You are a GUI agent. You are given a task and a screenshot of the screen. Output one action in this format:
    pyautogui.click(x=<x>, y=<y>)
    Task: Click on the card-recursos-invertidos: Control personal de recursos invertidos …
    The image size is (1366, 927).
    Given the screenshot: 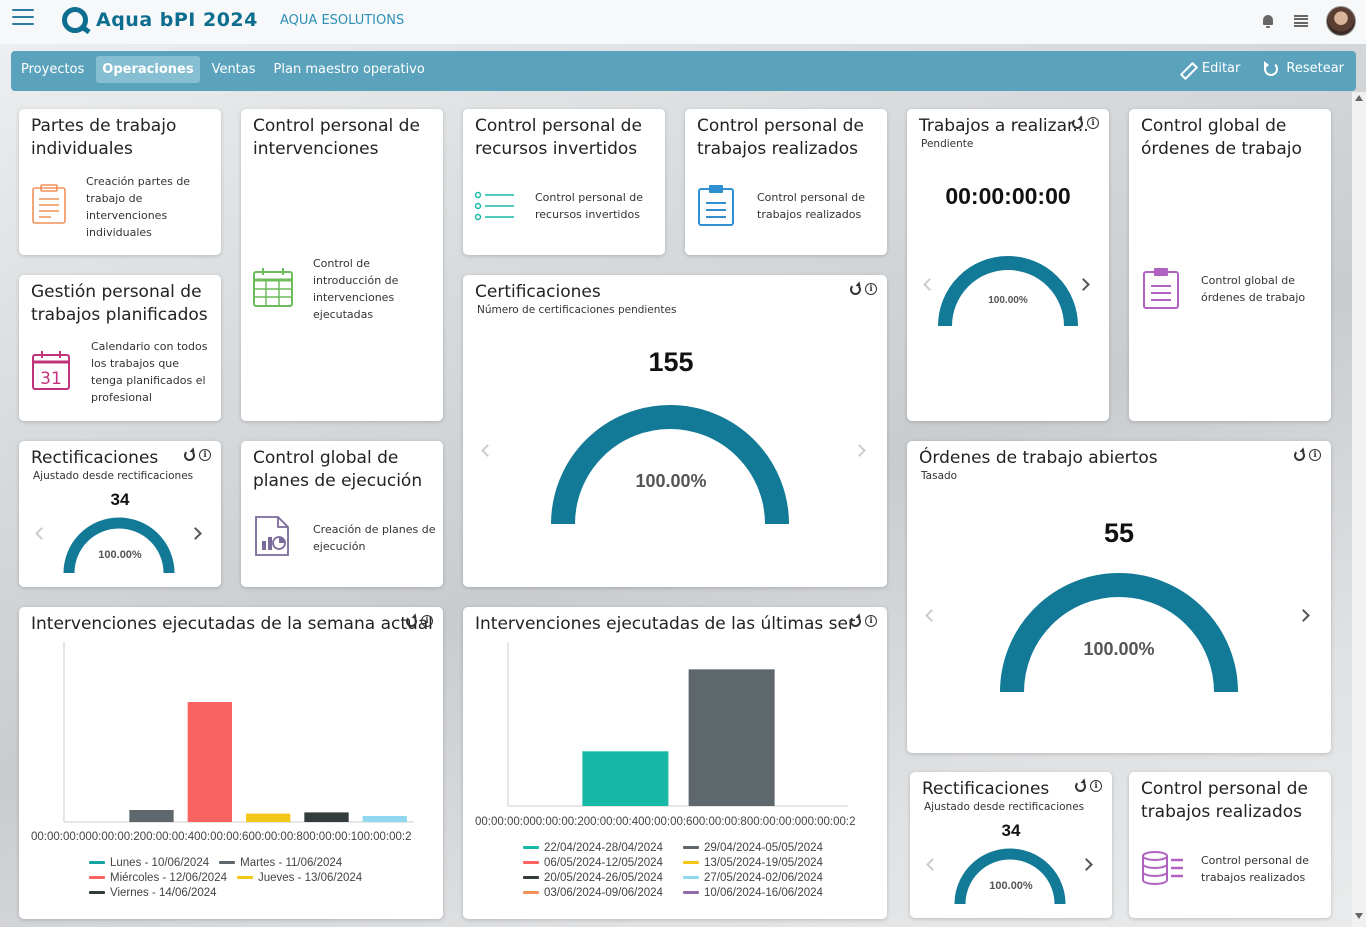 What is the action you would take?
    pyautogui.click(x=564, y=182)
    